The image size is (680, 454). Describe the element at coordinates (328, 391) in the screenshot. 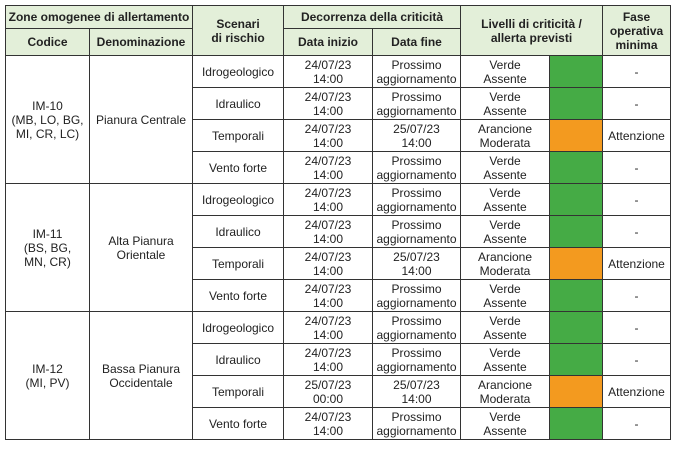

I see `data-inizio: 25/07/23 00:00` at that location.